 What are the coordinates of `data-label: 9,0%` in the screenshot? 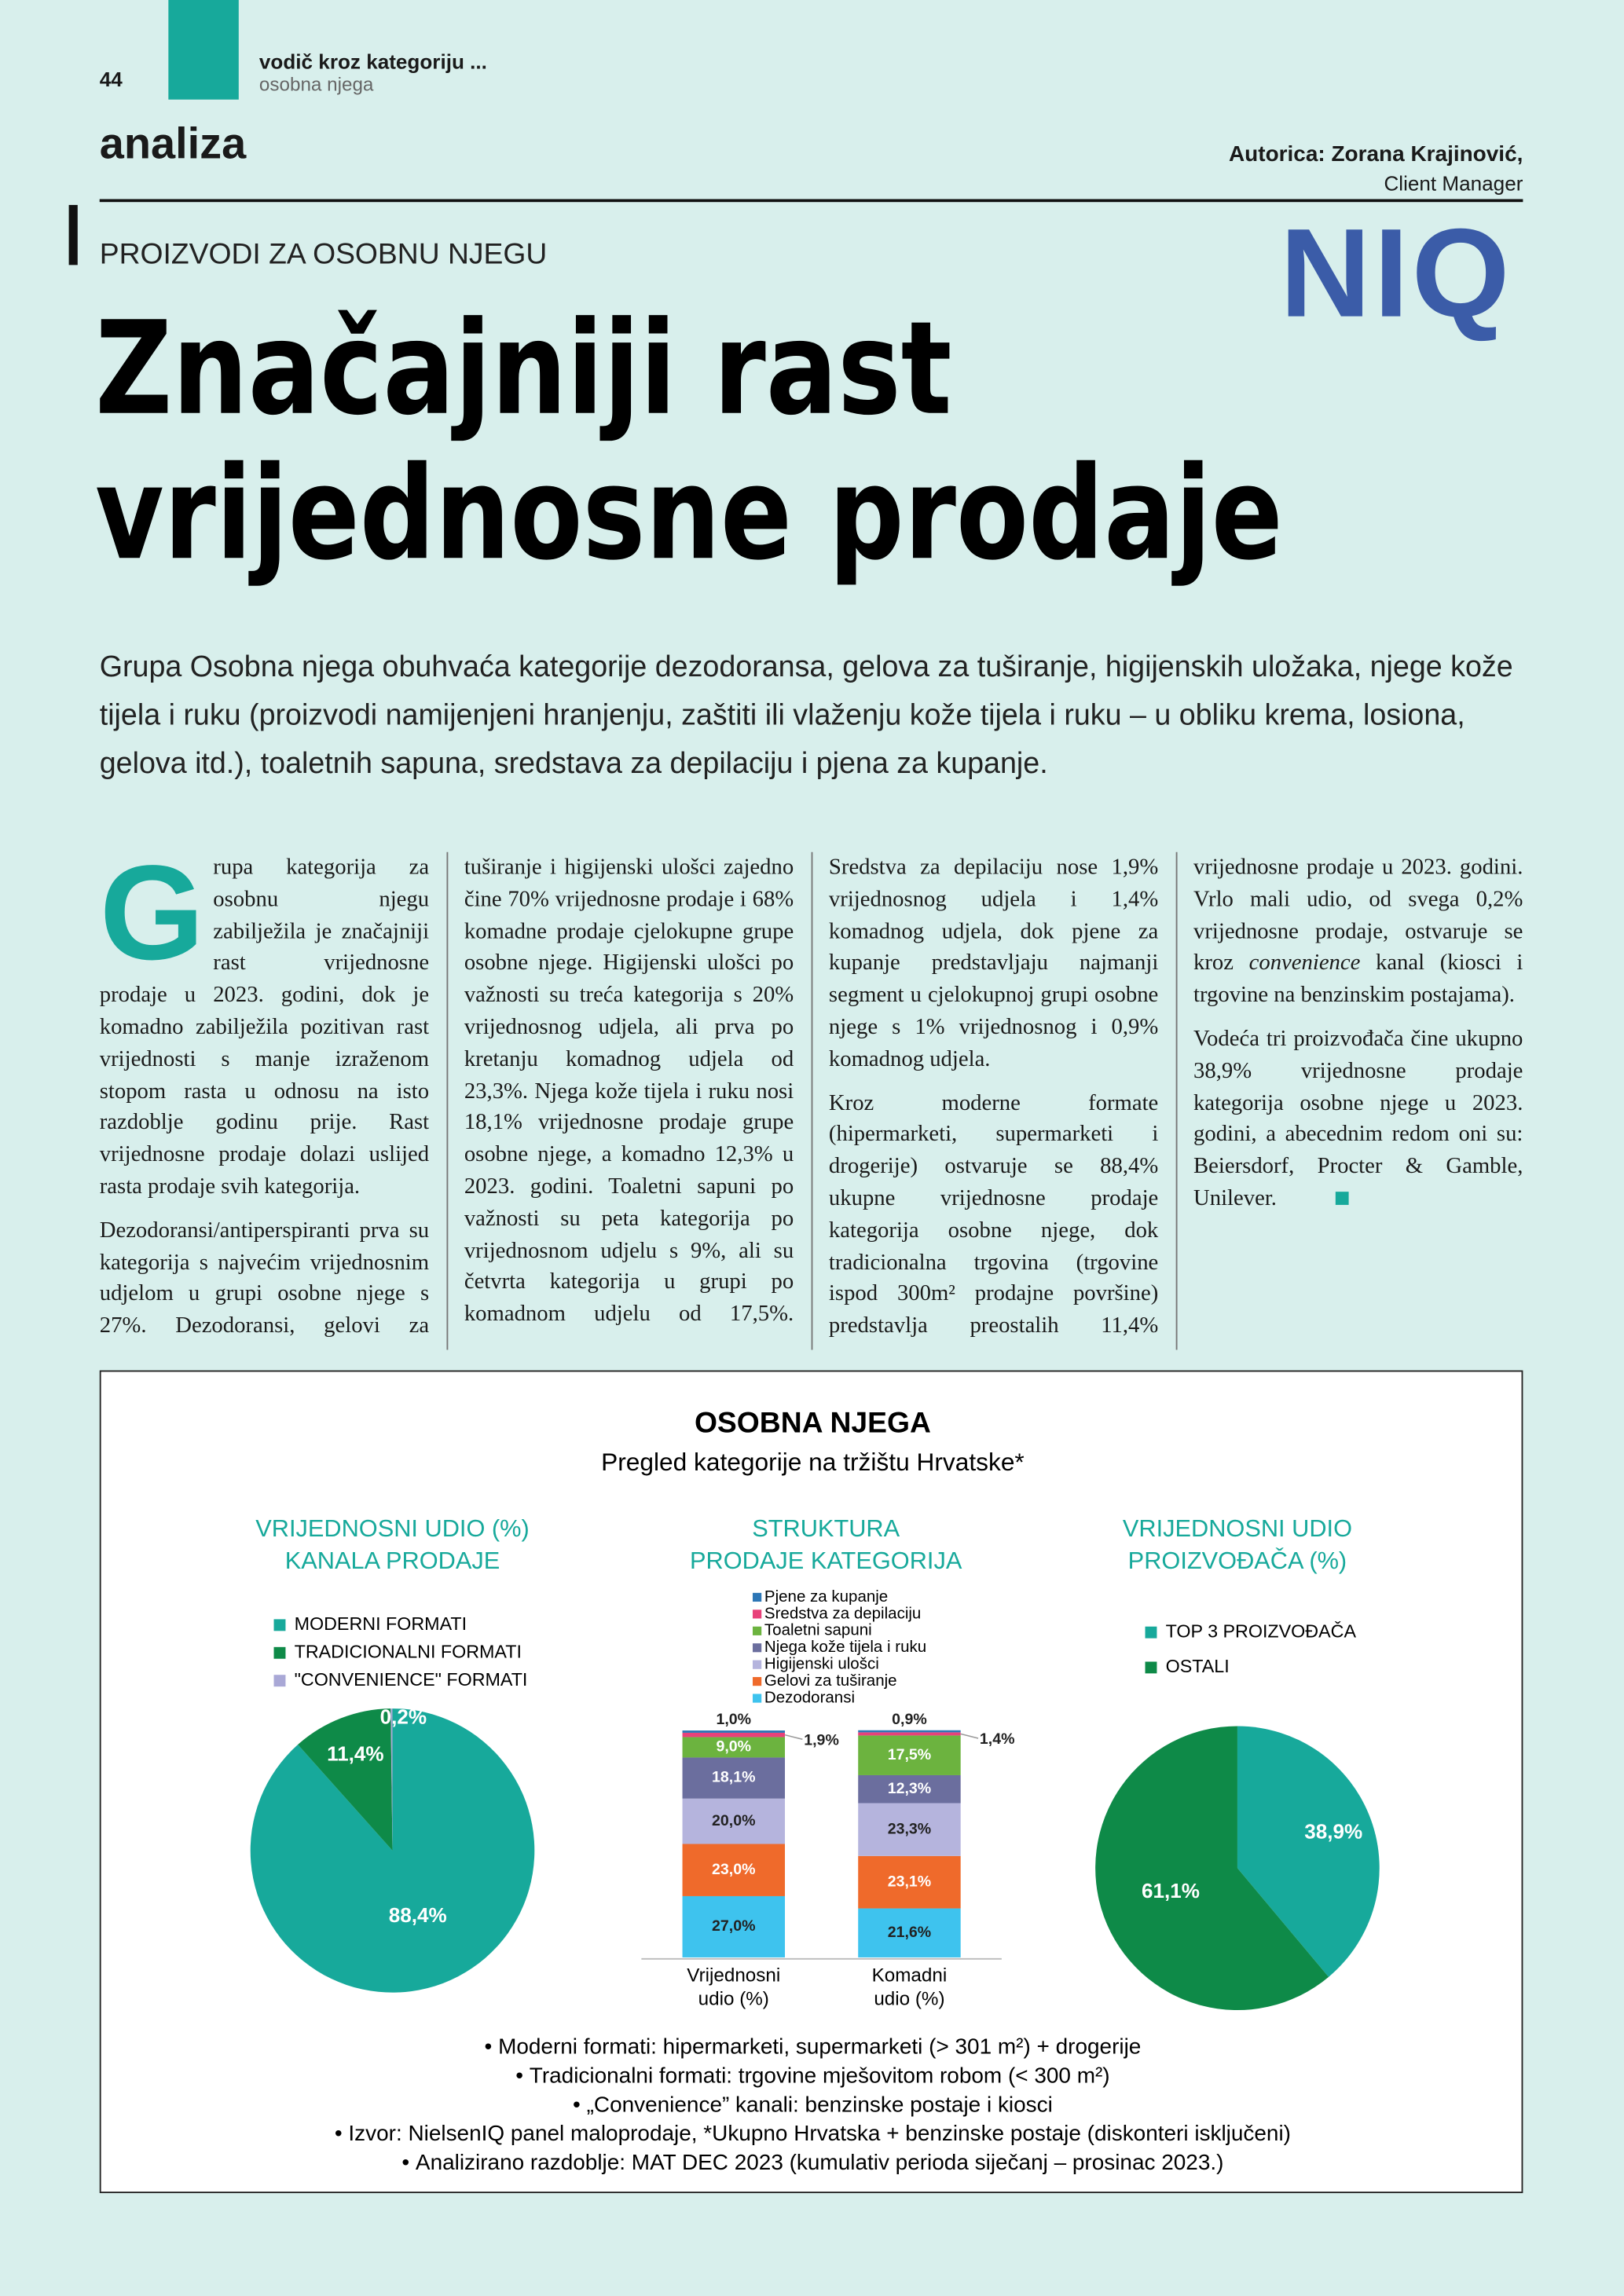 It's located at (734, 1747).